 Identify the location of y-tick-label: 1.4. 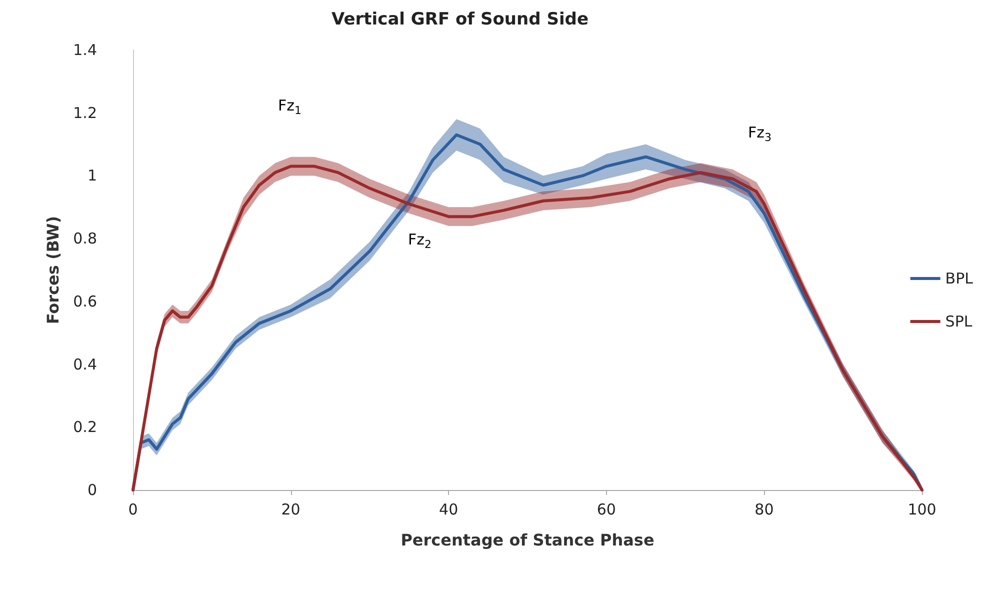
(85, 50).